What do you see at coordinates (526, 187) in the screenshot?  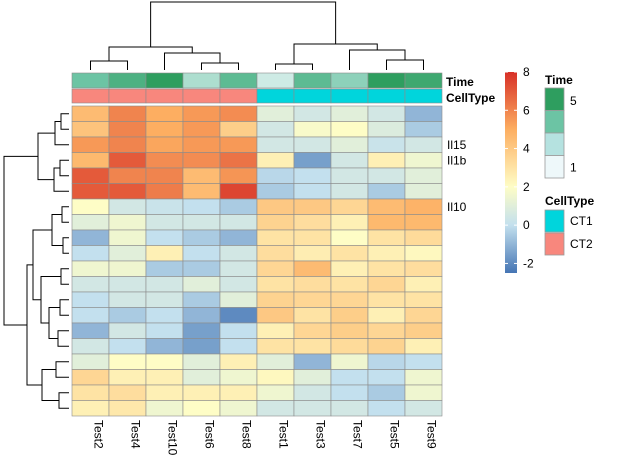 I see `color-scale-tick-label: 2` at bounding box center [526, 187].